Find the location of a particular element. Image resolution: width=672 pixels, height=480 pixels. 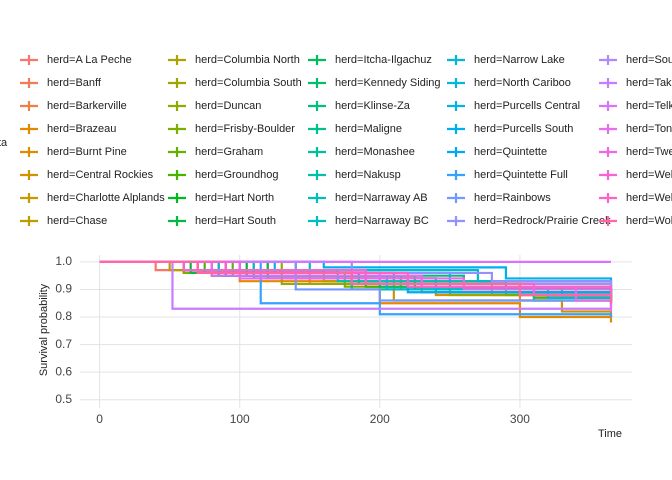

legend-label: herd=Rainbows is located at coordinates (512, 198).